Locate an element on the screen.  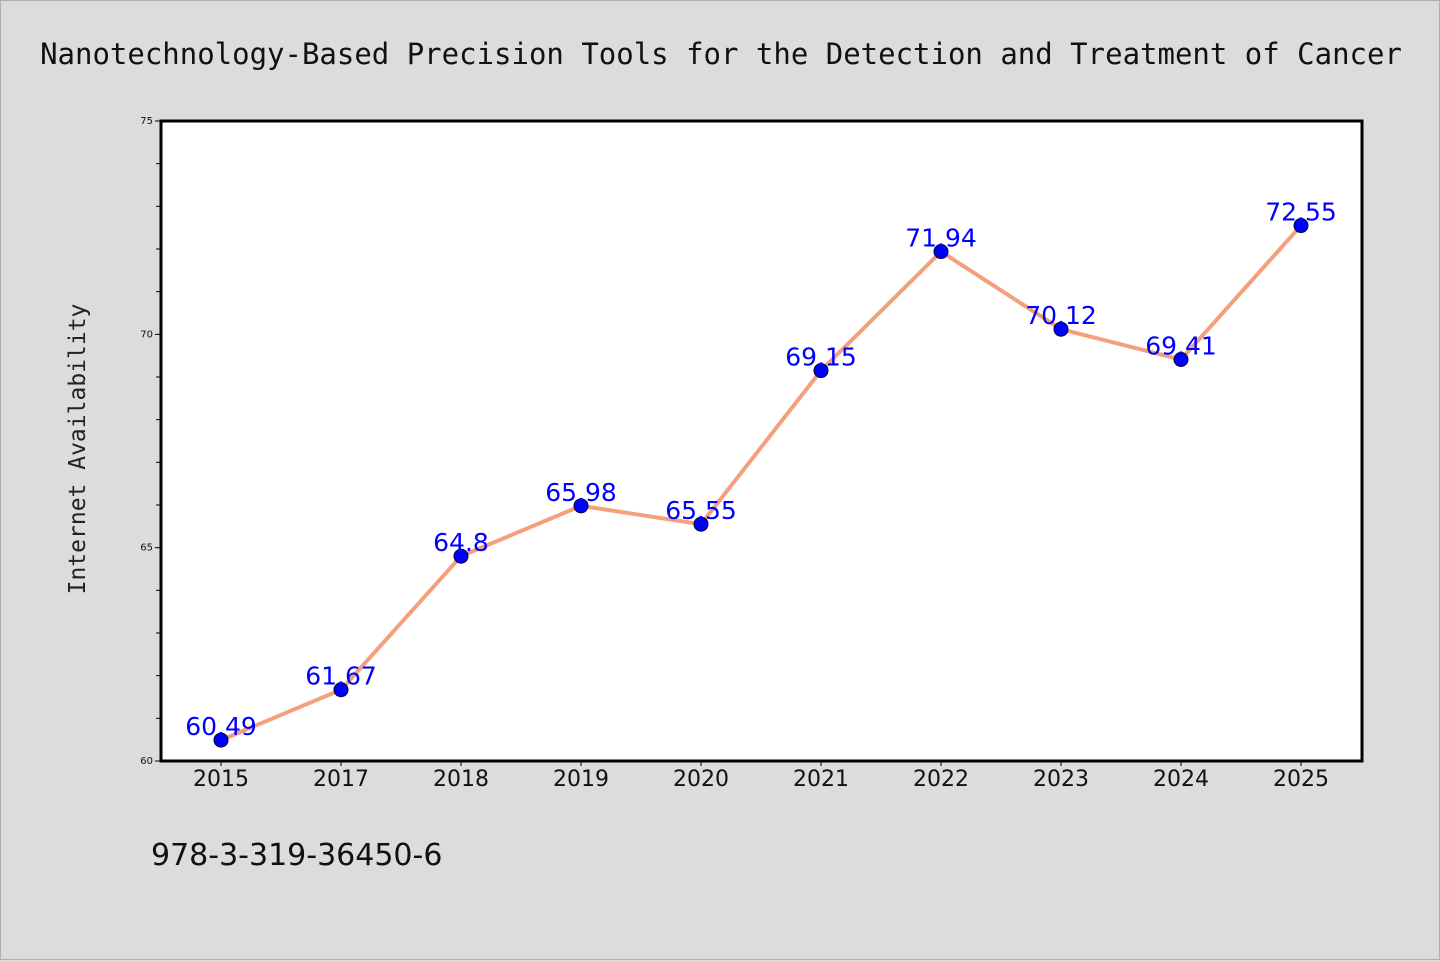
x-axis: 2015 2017 2018 2019 2020 2021 2022 2023 2024 2025 is located at coordinates (761, 776).